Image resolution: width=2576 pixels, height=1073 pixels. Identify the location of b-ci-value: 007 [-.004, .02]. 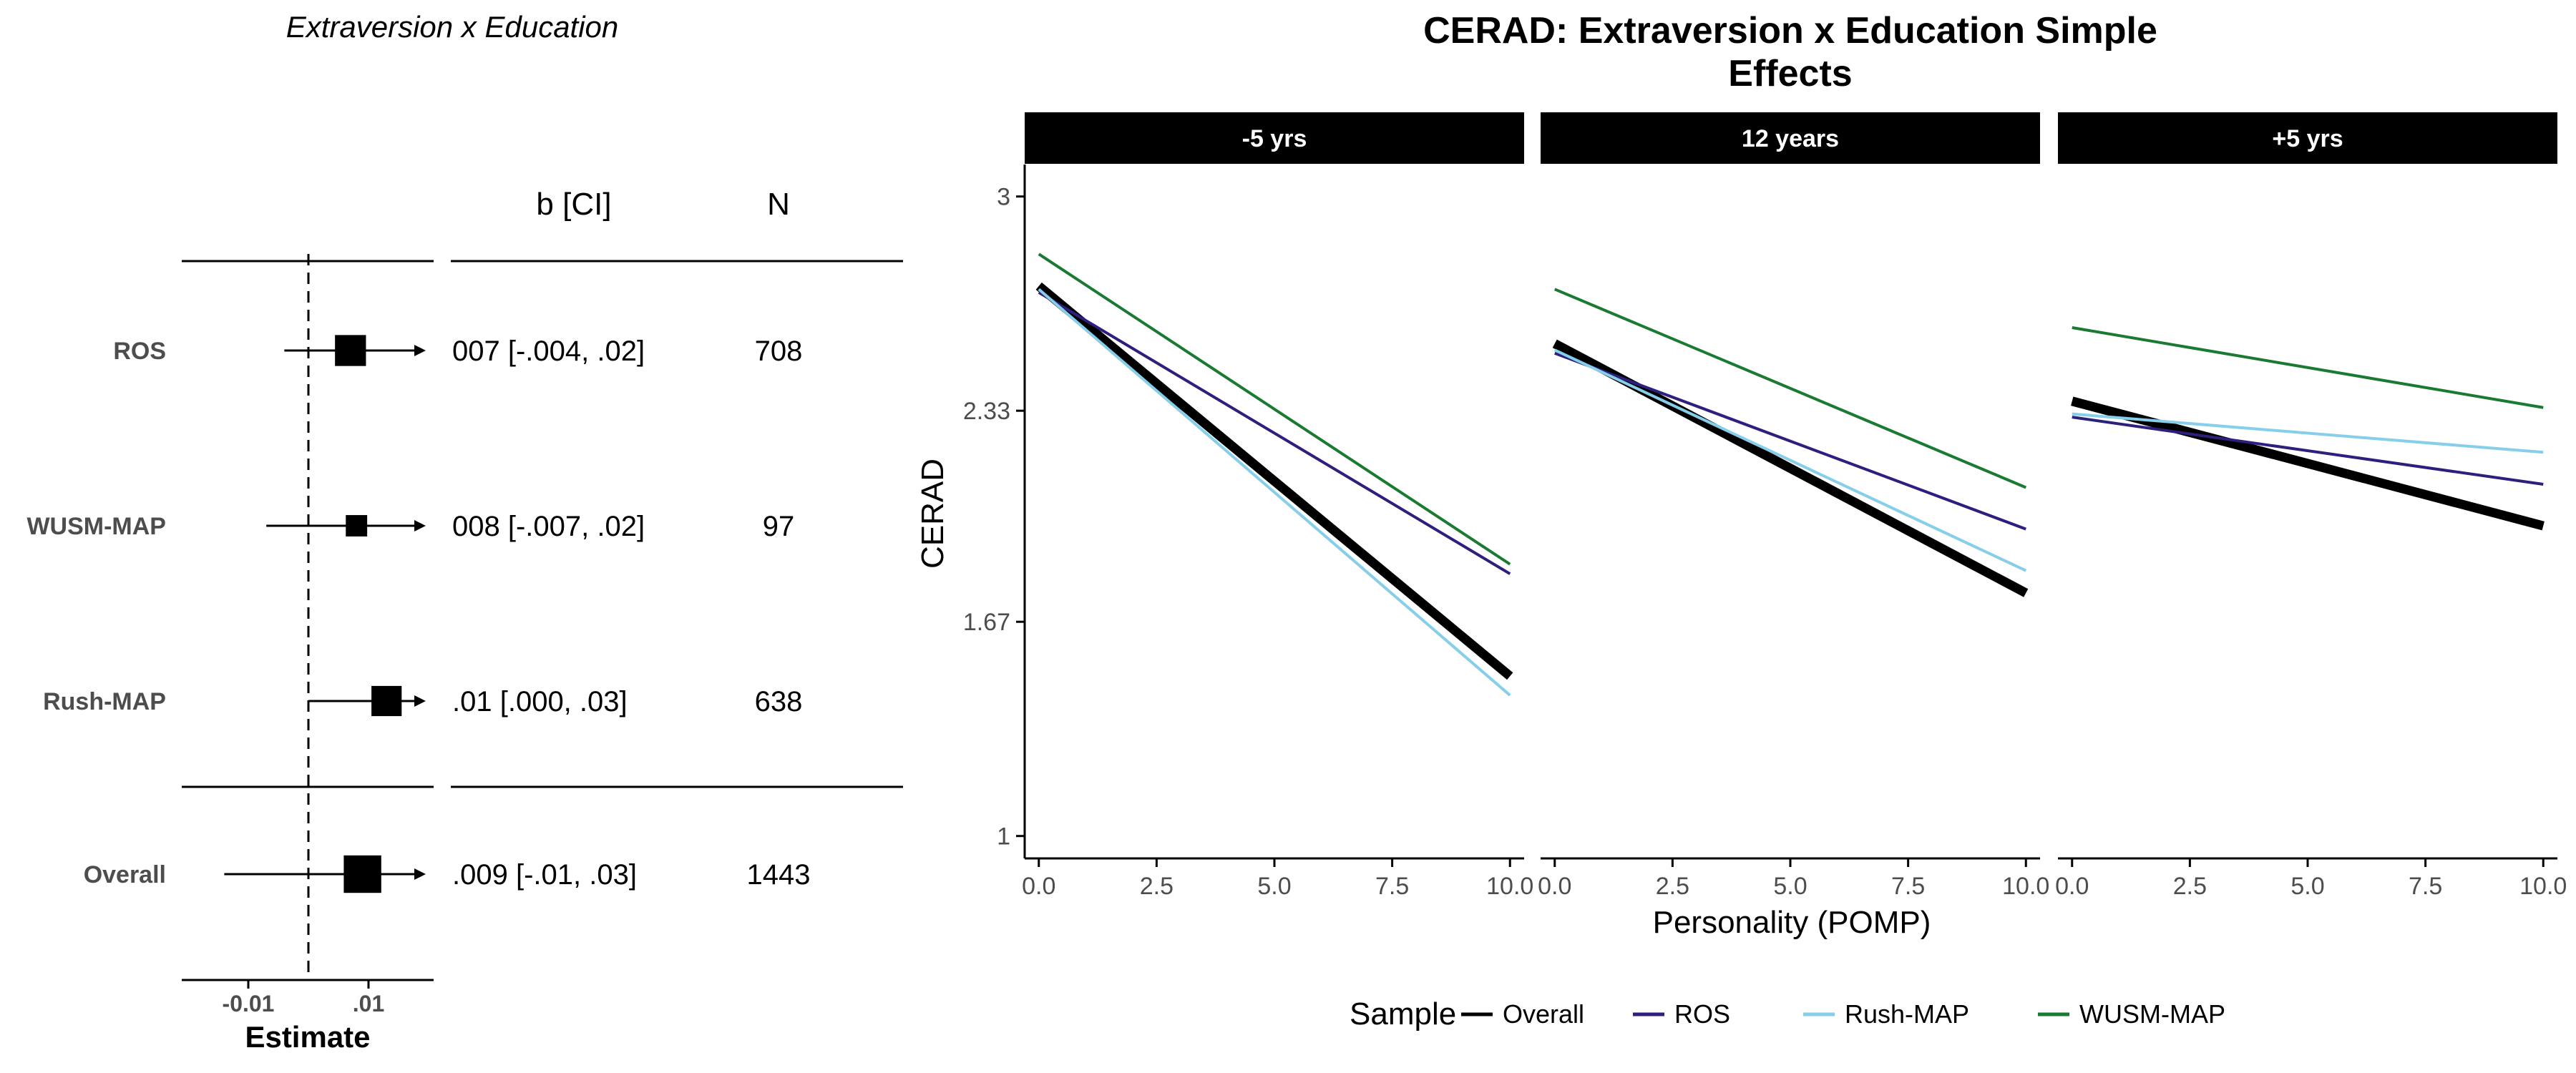
(548, 351).